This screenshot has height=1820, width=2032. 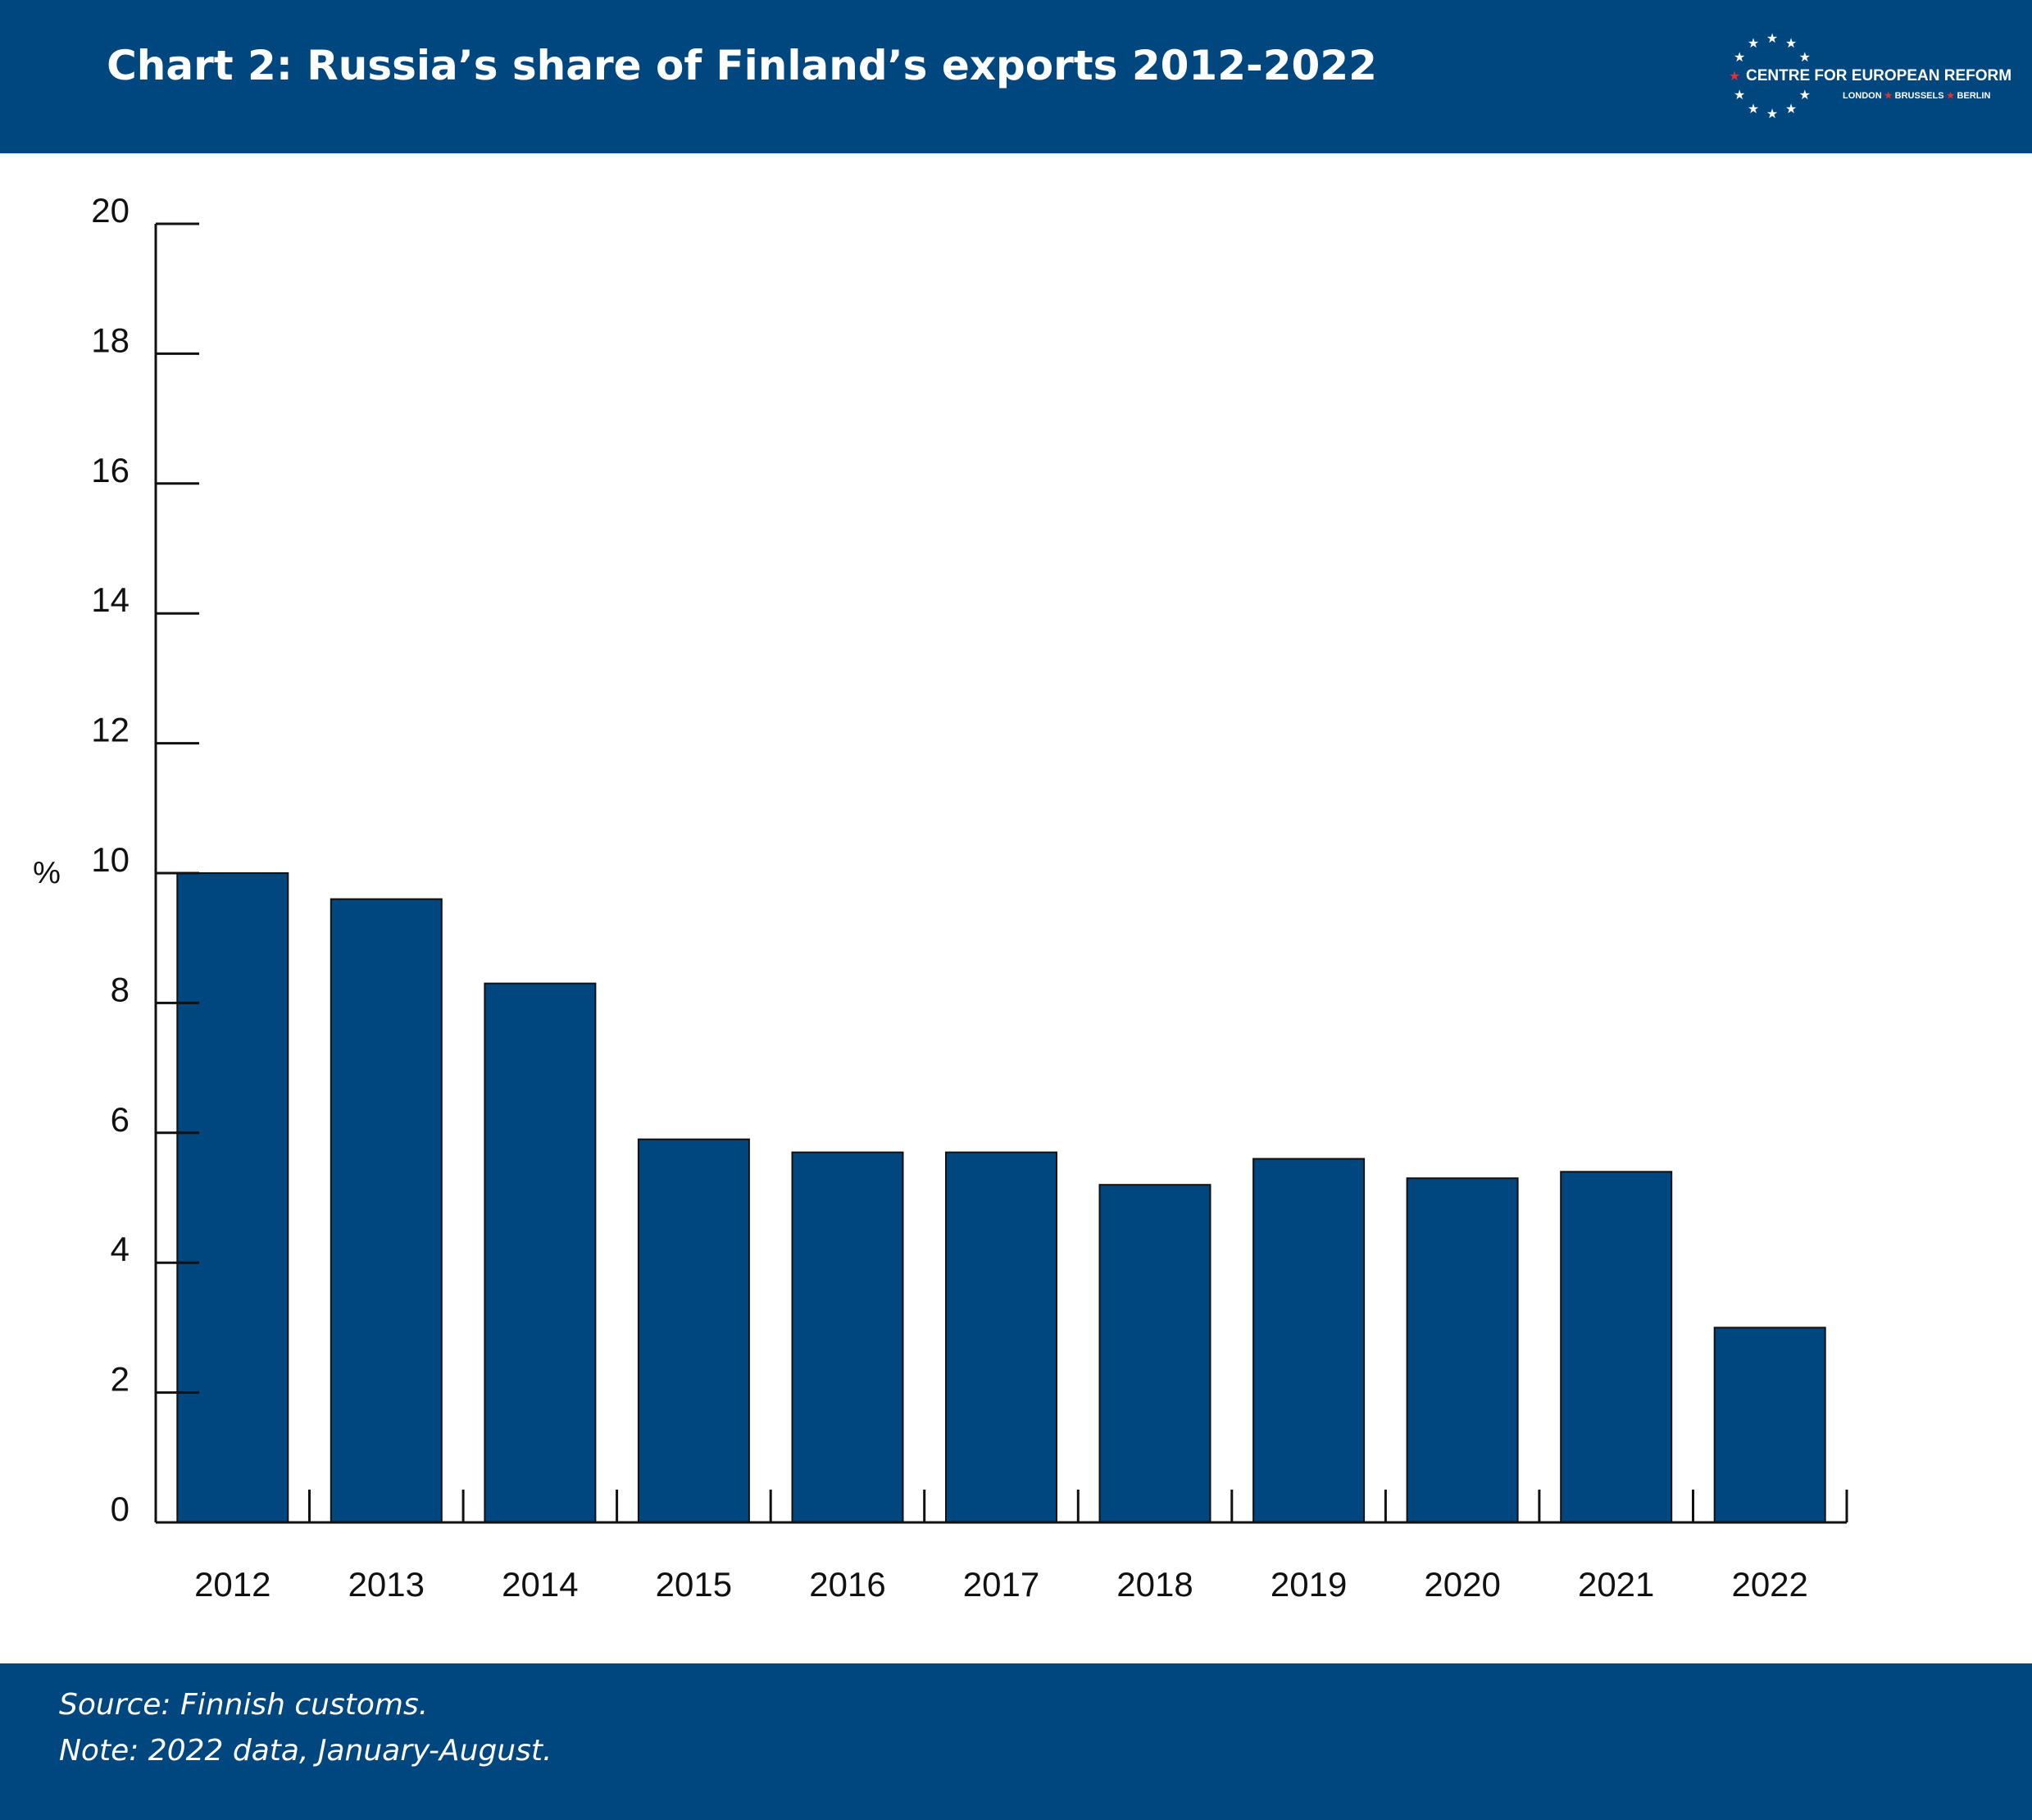 What do you see at coordinates (694, 1584) in the screenshot?
I see `x-tick-label-2015: 2015` at bounding box center [694, 1584].